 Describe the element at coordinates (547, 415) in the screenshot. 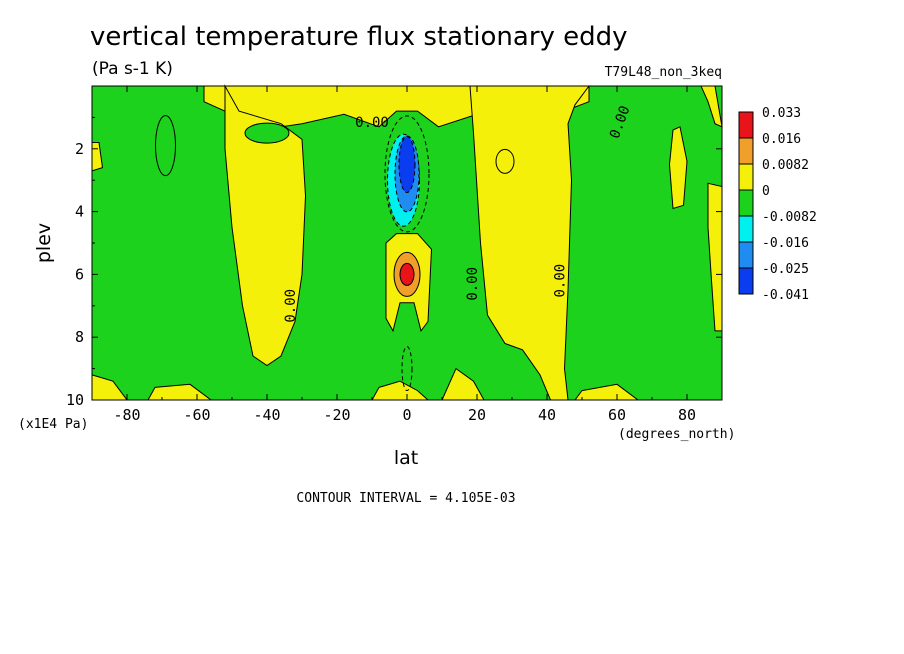

I see `x-tick-label: 40` at that location.